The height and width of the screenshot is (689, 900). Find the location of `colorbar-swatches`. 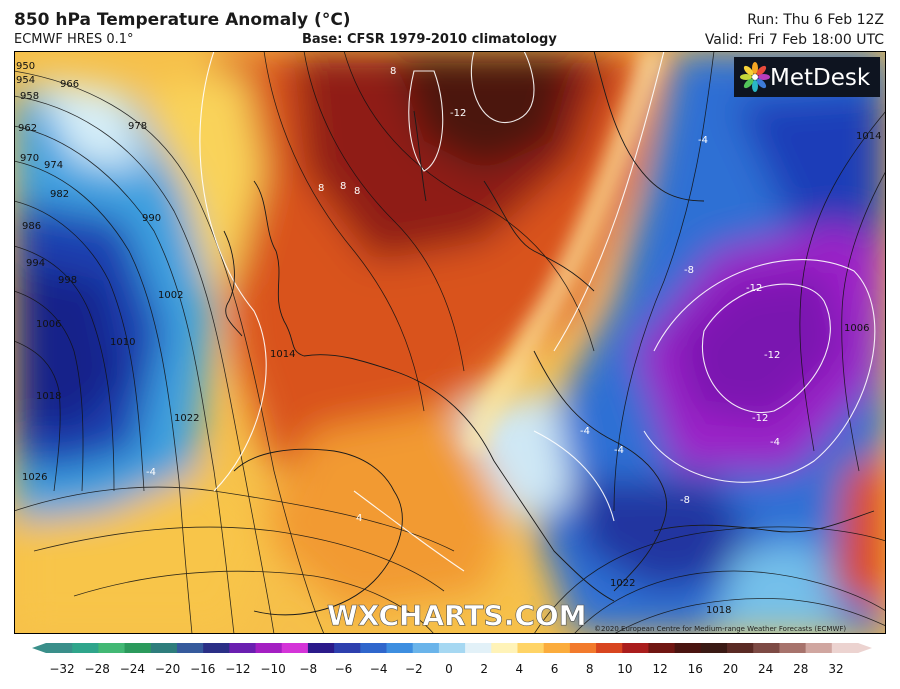

colorbar-swatches is located at coordinates (452, 648).